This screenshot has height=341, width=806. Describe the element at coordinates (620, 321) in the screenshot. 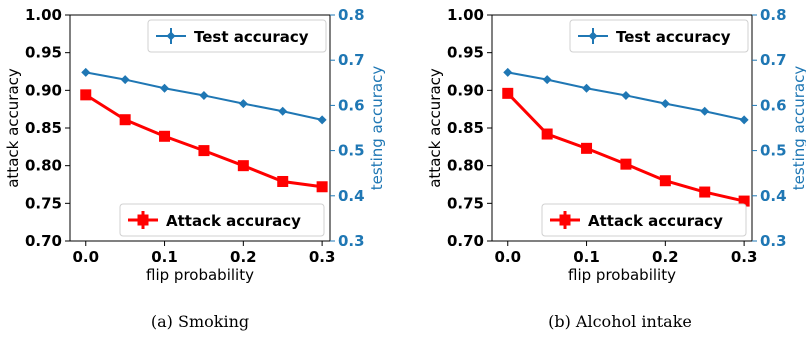

I see `figure-caption: (b) Alcohol intake` at that location.